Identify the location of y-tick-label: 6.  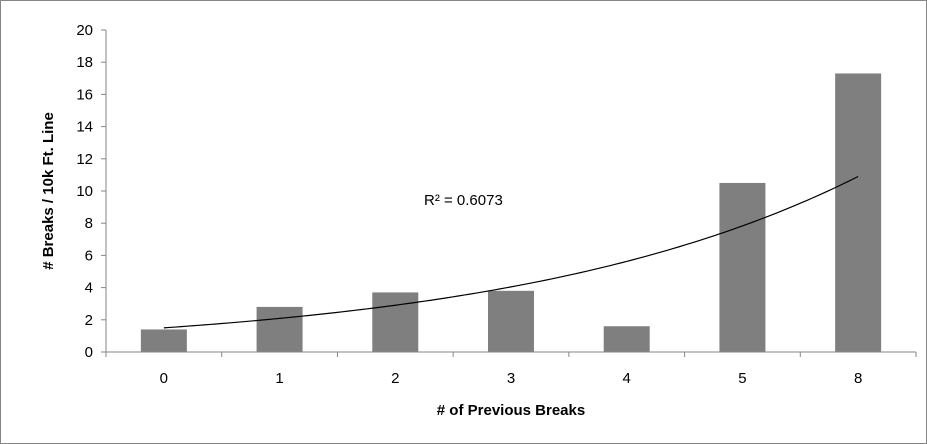
(89, 255).